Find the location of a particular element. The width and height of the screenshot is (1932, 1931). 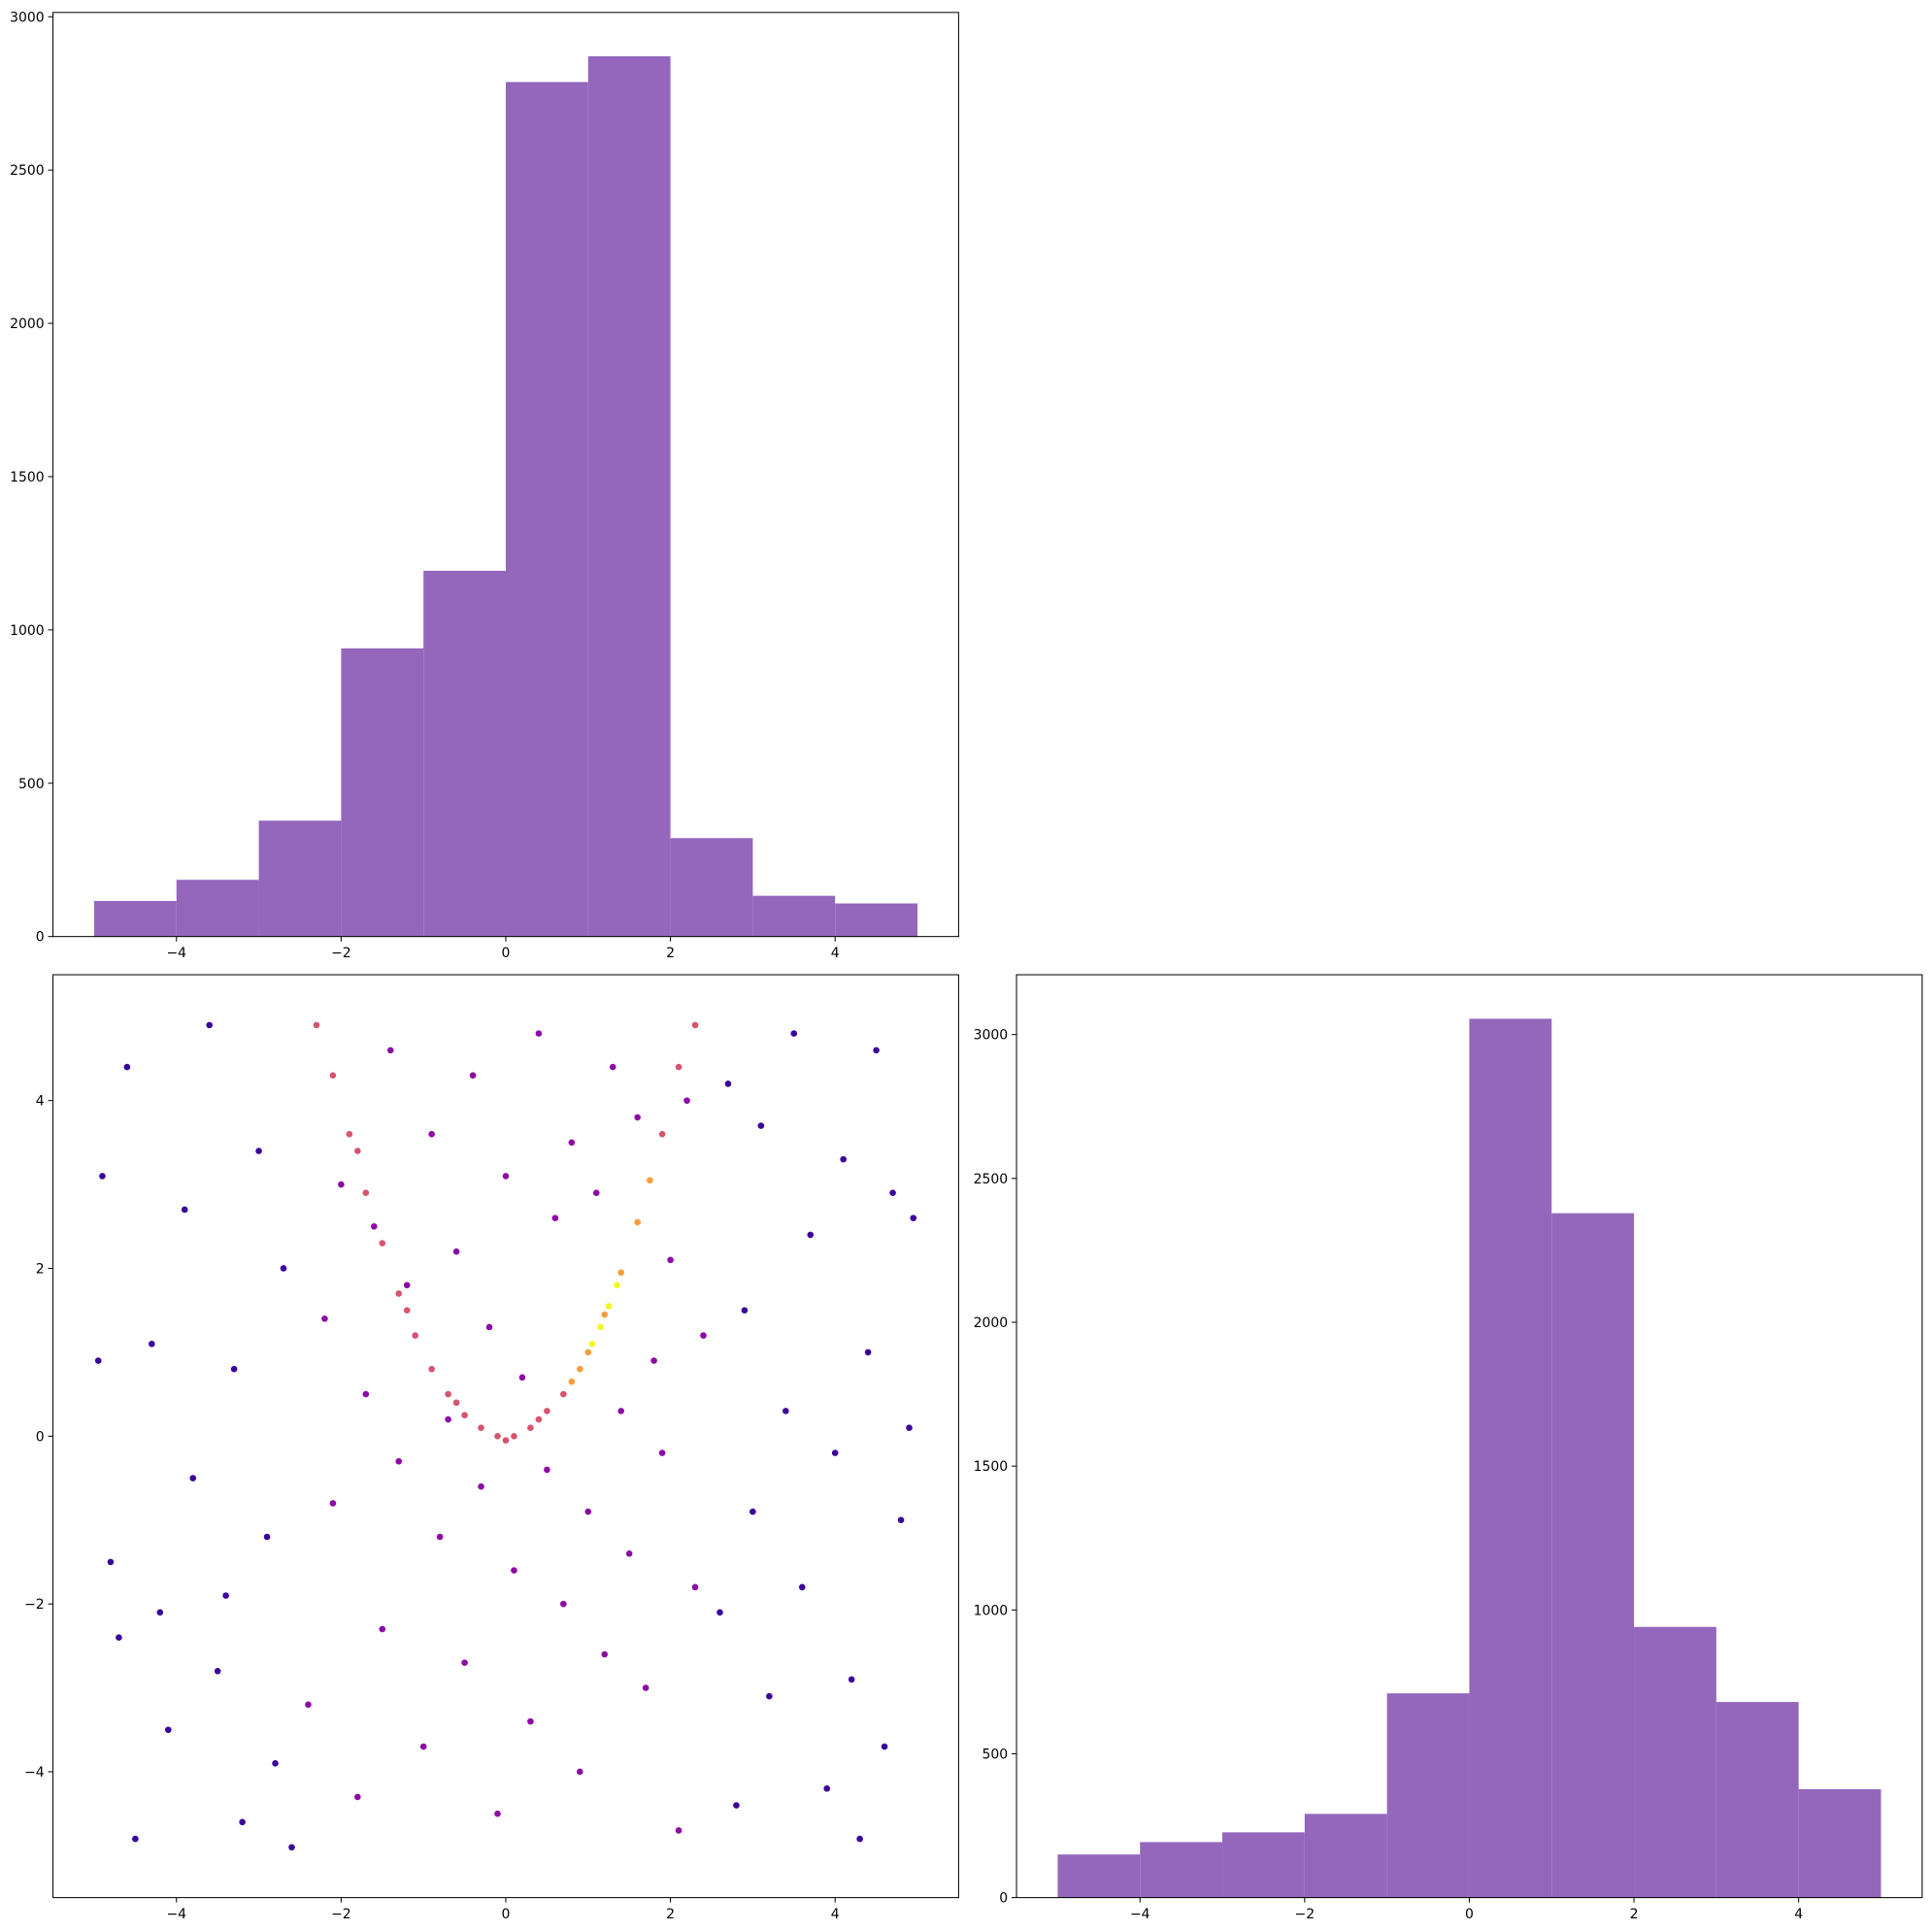

y-tick-label: −2 is located at coordinates (34, 1605).